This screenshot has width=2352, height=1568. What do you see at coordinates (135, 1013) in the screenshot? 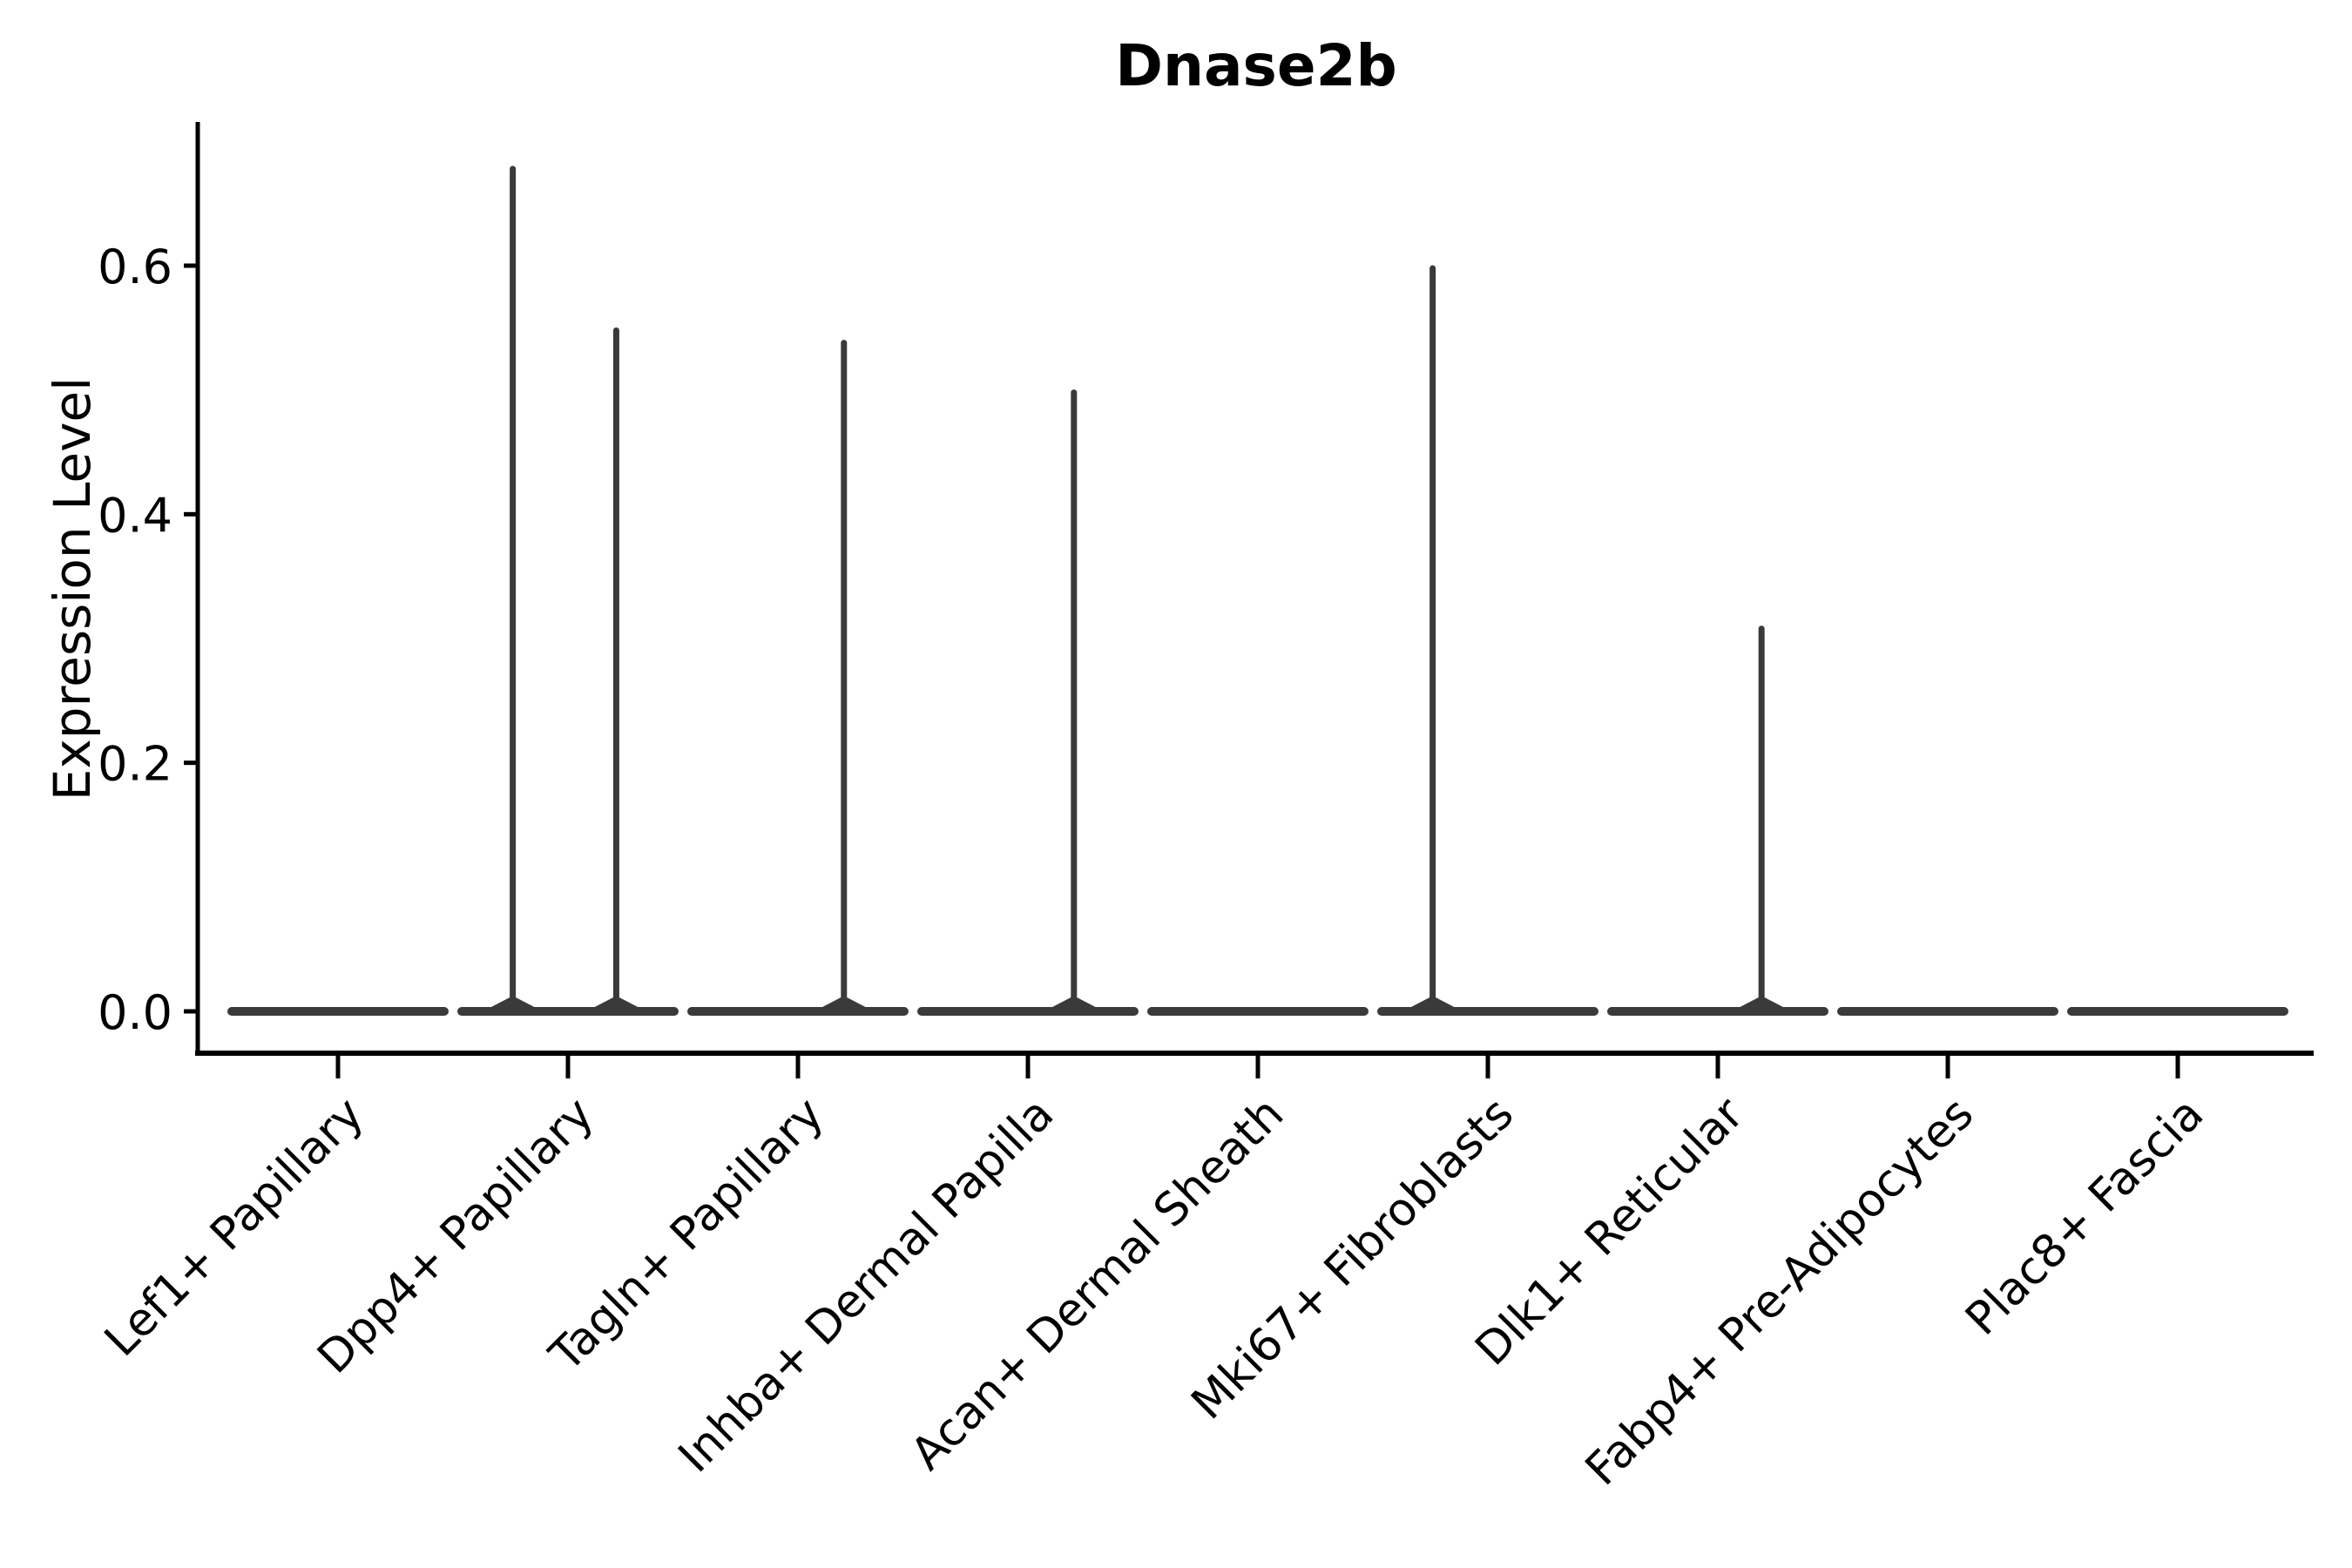
I see `y-tick-label: 0.0` at bounding box center [135, 1013].